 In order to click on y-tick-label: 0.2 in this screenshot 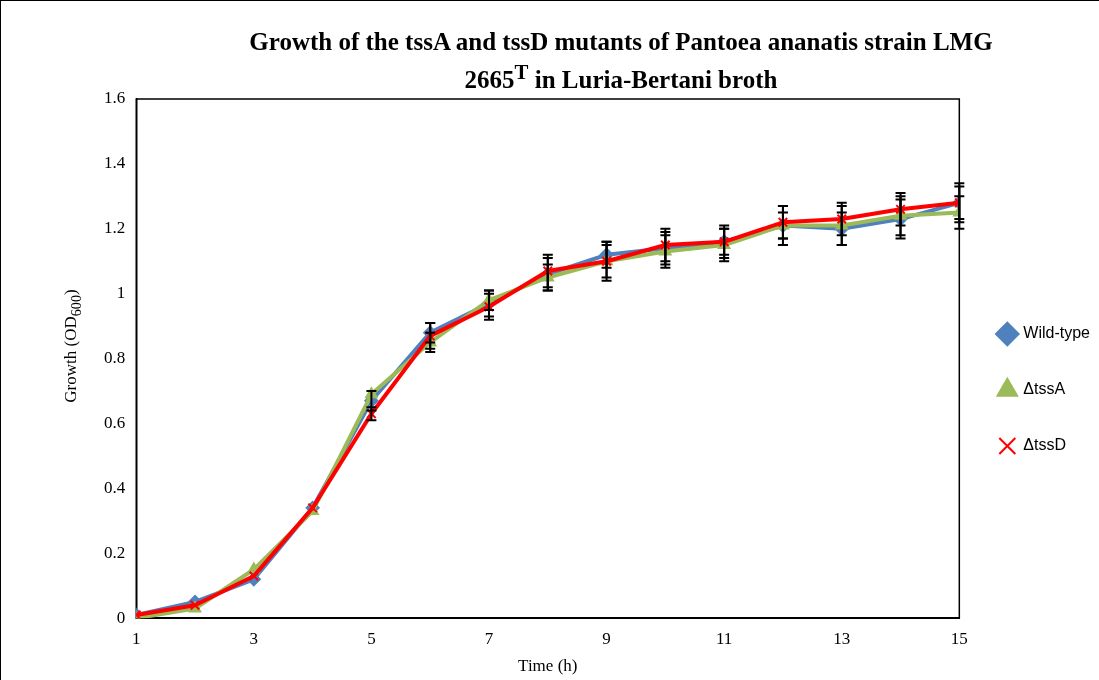, I will do `click(115, 552)`.